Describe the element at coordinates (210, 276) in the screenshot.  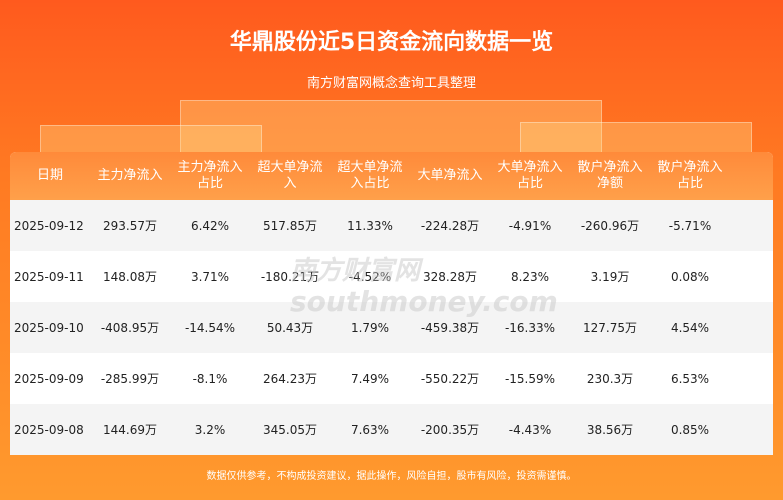
I see `table-cell: 3.71%` at that location.